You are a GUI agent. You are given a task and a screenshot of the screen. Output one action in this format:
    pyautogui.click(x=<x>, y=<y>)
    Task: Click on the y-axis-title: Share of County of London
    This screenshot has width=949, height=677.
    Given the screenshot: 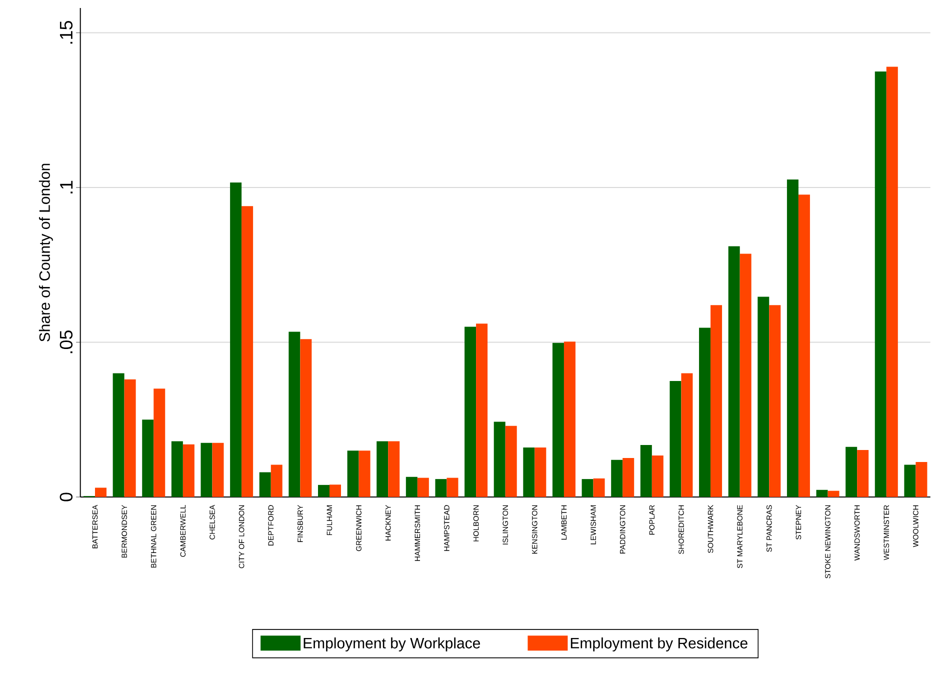 What is the action you would take?
    pyautogui.click(x=45, y=253)
    